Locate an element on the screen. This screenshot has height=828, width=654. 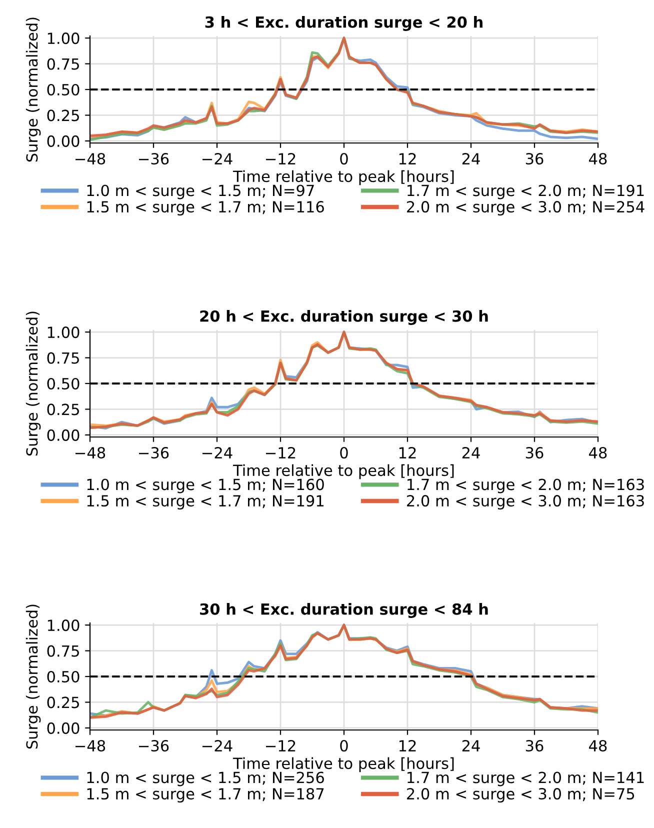
legend-label: 2.0 m < surge < 3.0 m; N=163 is located at coordinates (525, 502).